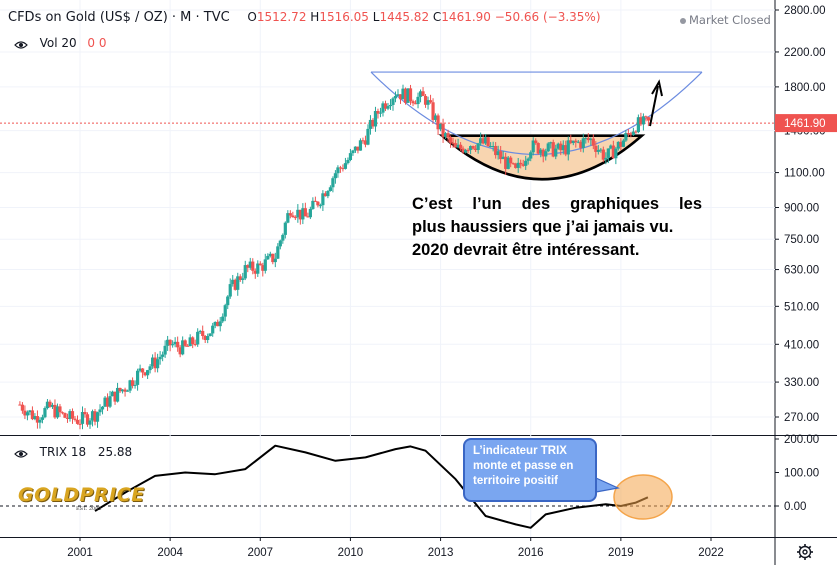  What do you see at coordinates (801, 345) in the screenshot?
I see `price-tick-label: 410.00` at bounding box center [801, 345].